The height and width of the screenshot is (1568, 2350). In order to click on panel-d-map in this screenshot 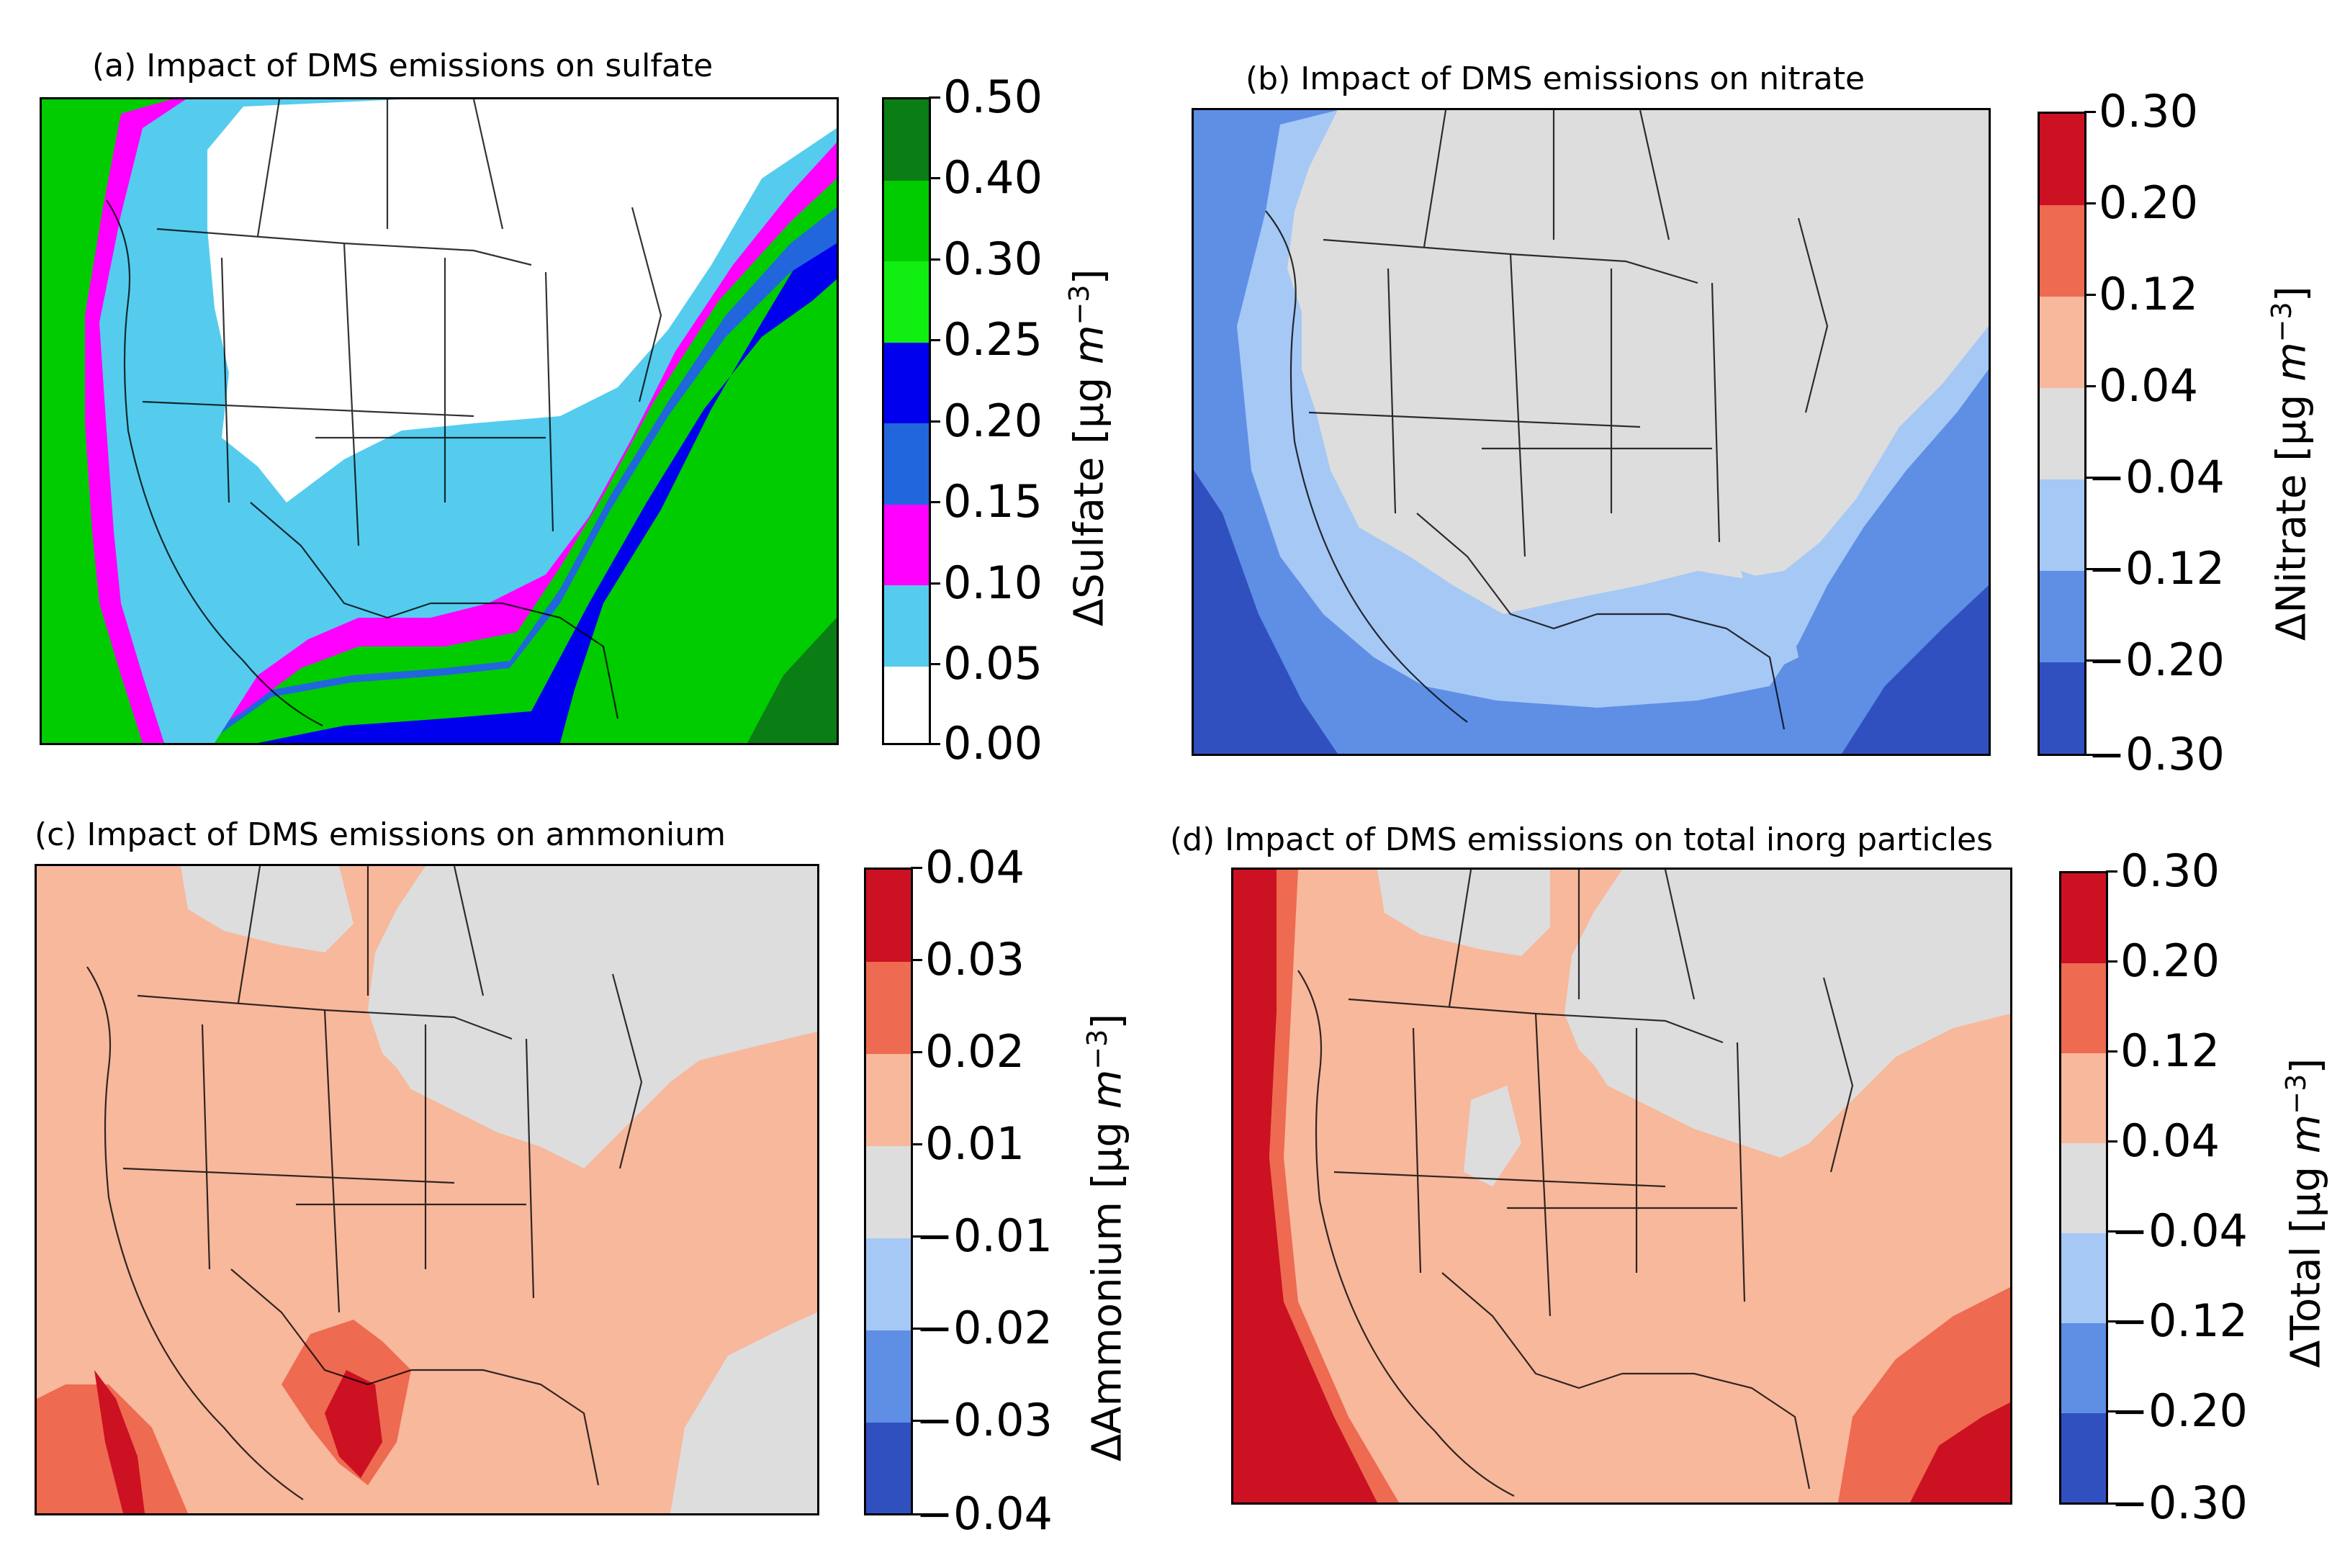, I will do `click(1622, 1186)`.